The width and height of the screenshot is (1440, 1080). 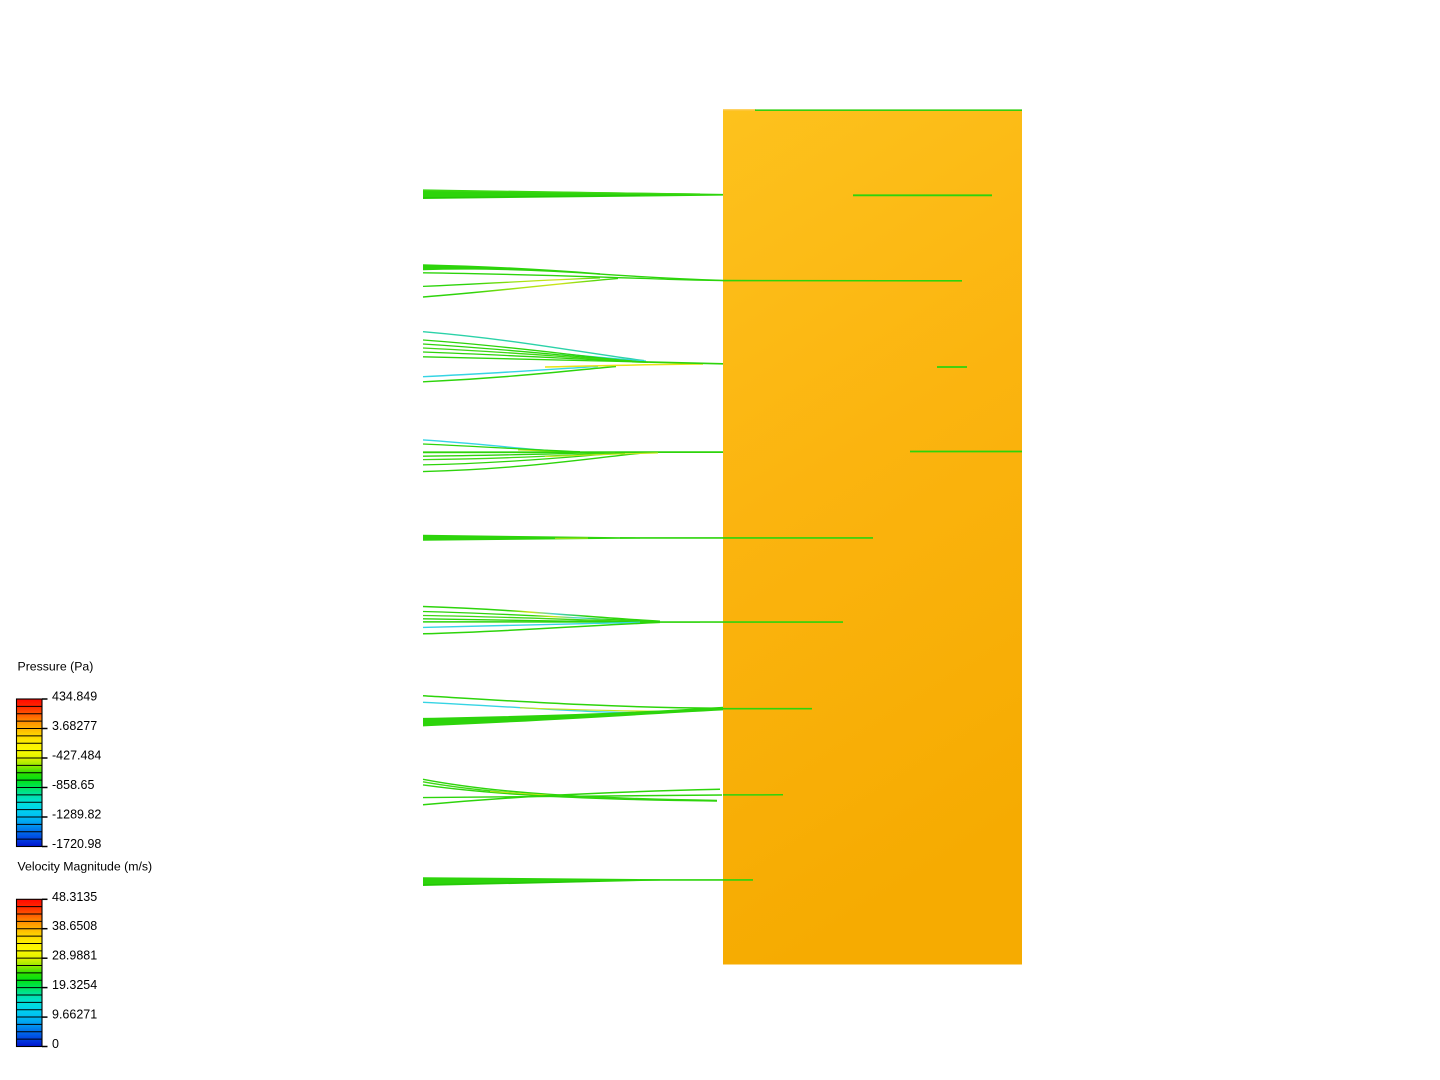 I want to click on svg-text: 38.6508, so click(x=74, y=926).